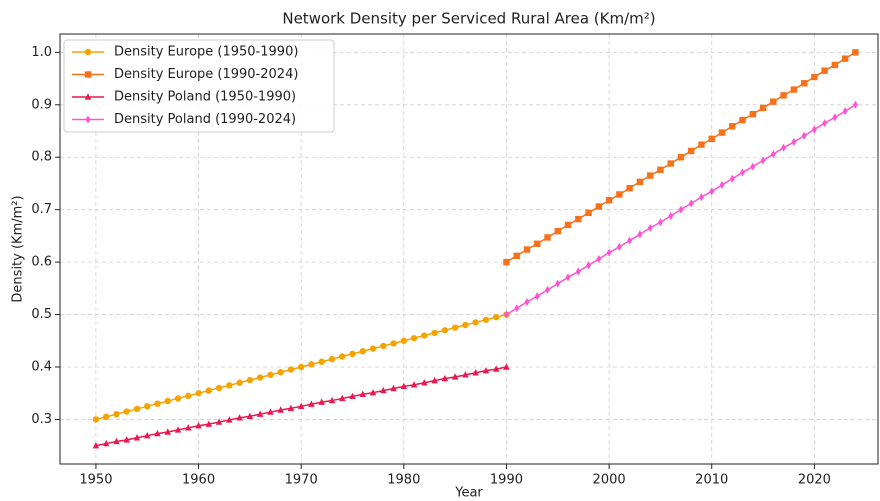 The image size is (880, 501). Describe the element at coordinates (41, 314) in the screenshot. I see `y-tick-label: 0.5` at that location.